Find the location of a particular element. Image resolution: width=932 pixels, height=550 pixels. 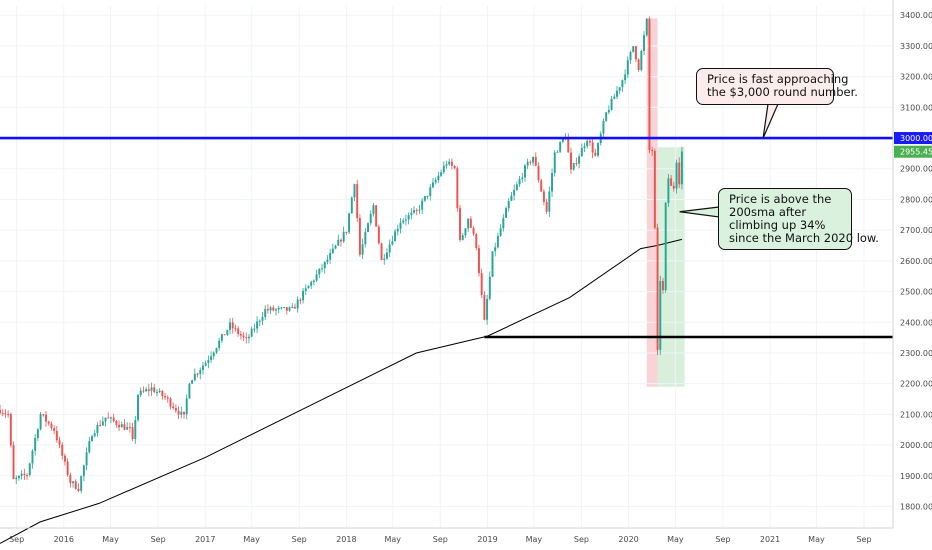

x-tick-label: Sep is located at coordinates (863, 539).